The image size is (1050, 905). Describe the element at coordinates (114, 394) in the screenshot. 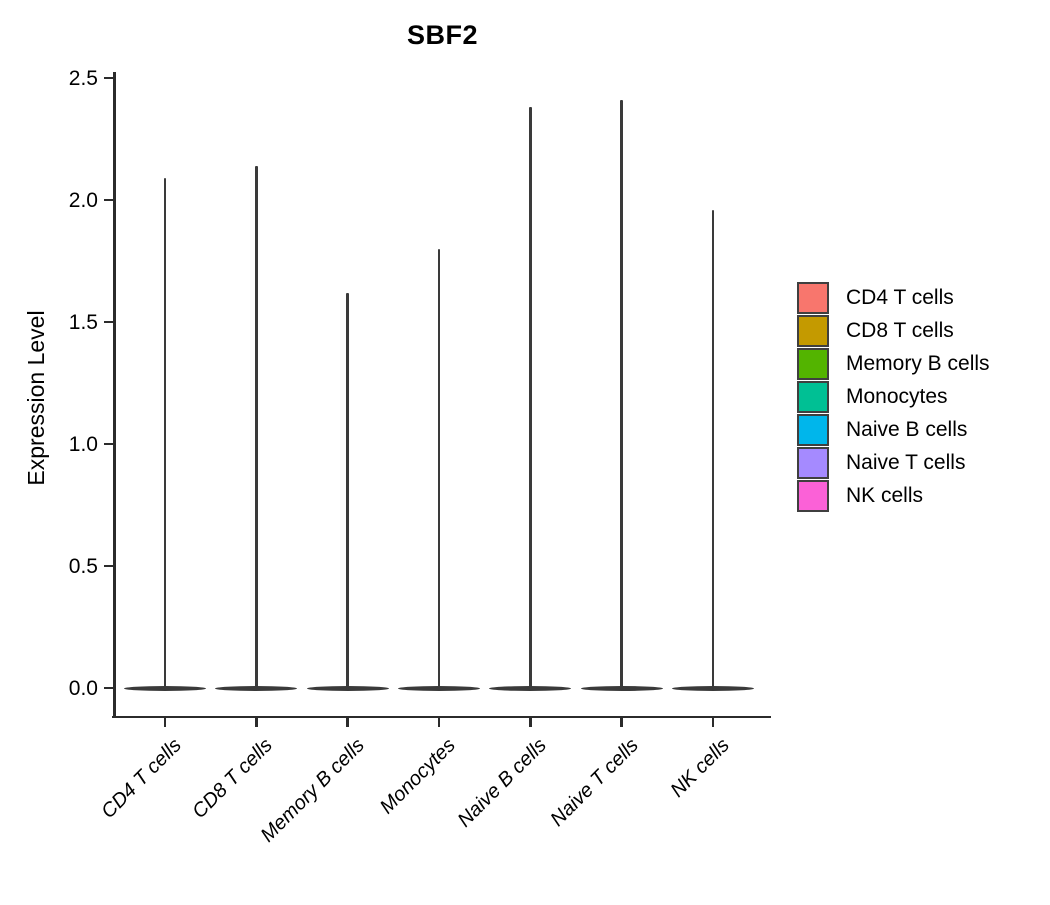

I see `y-axis-line` at that location.